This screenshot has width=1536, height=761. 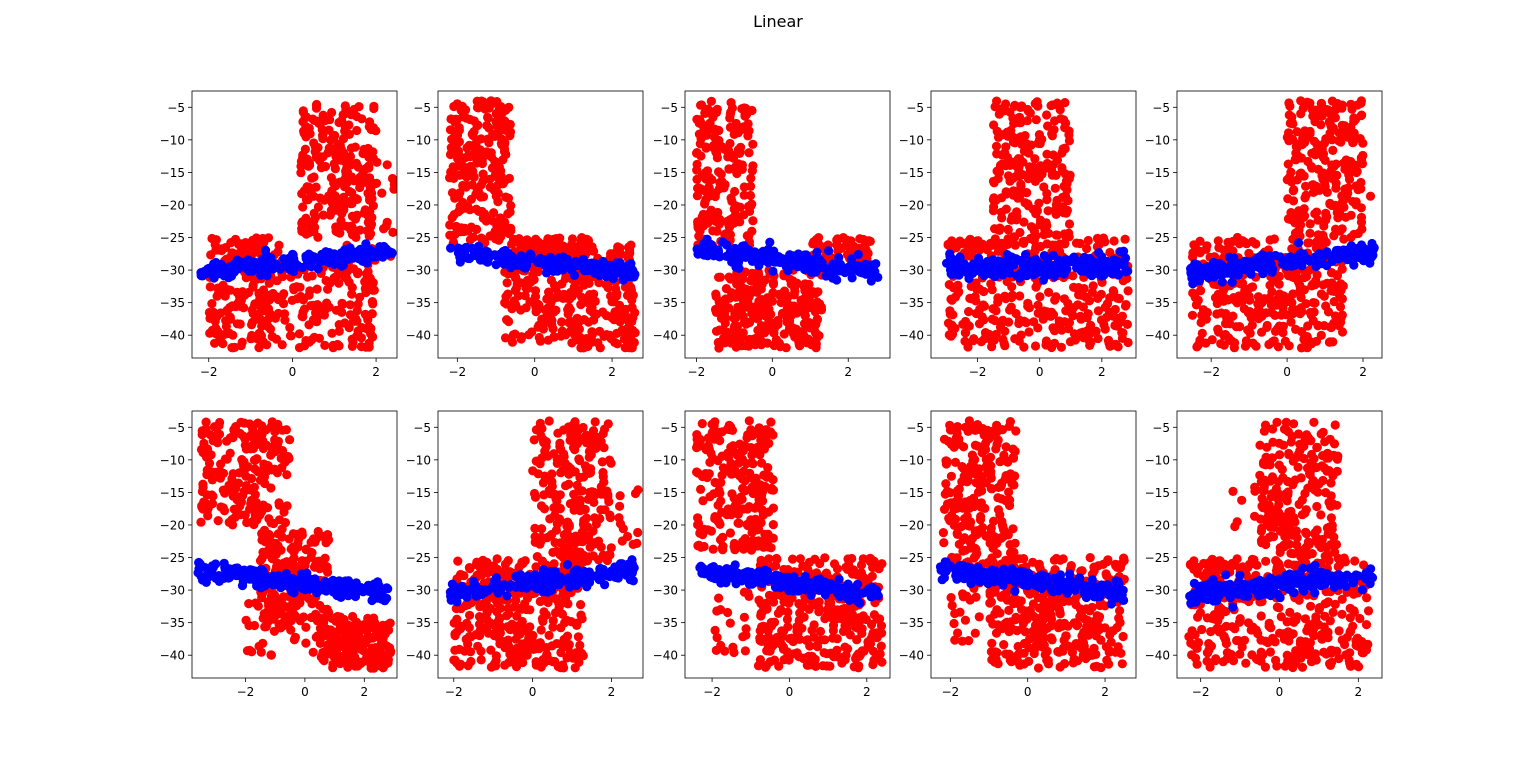 I want to click on y-tick-label: −35, so click(x=418, y=303).